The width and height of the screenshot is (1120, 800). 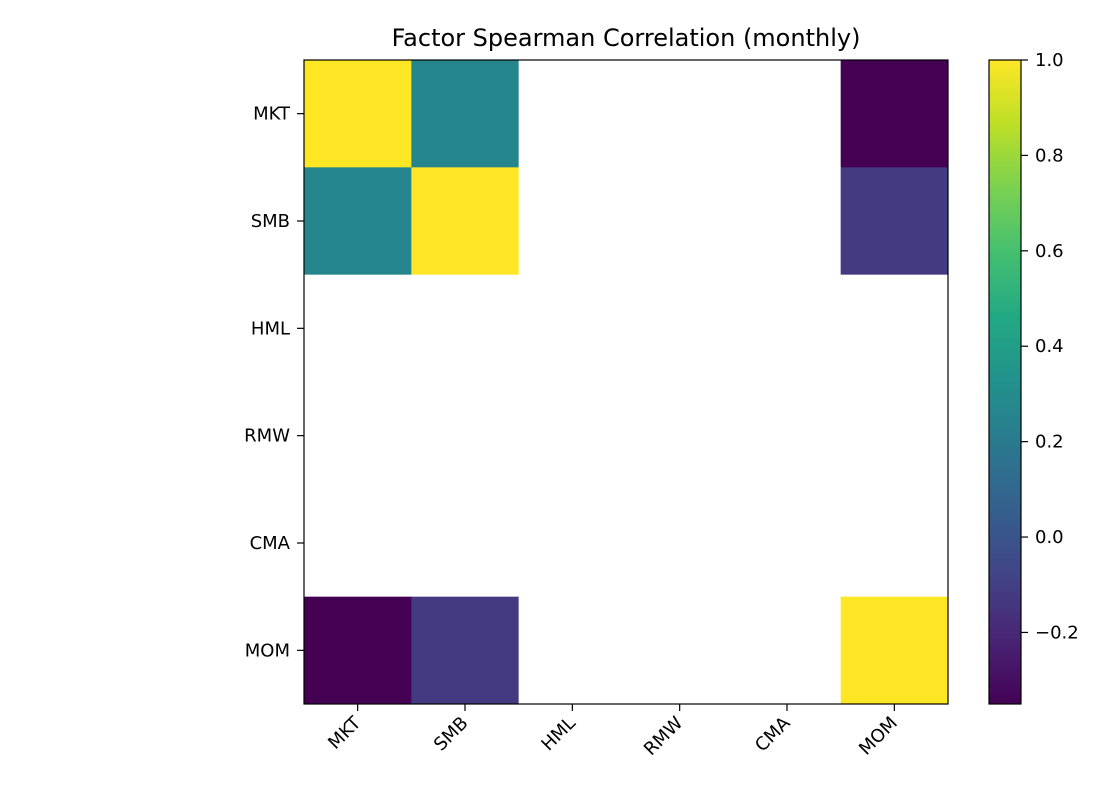 I want to click on heatmap-cell-cma-rmw, so click(x=680, y=543).